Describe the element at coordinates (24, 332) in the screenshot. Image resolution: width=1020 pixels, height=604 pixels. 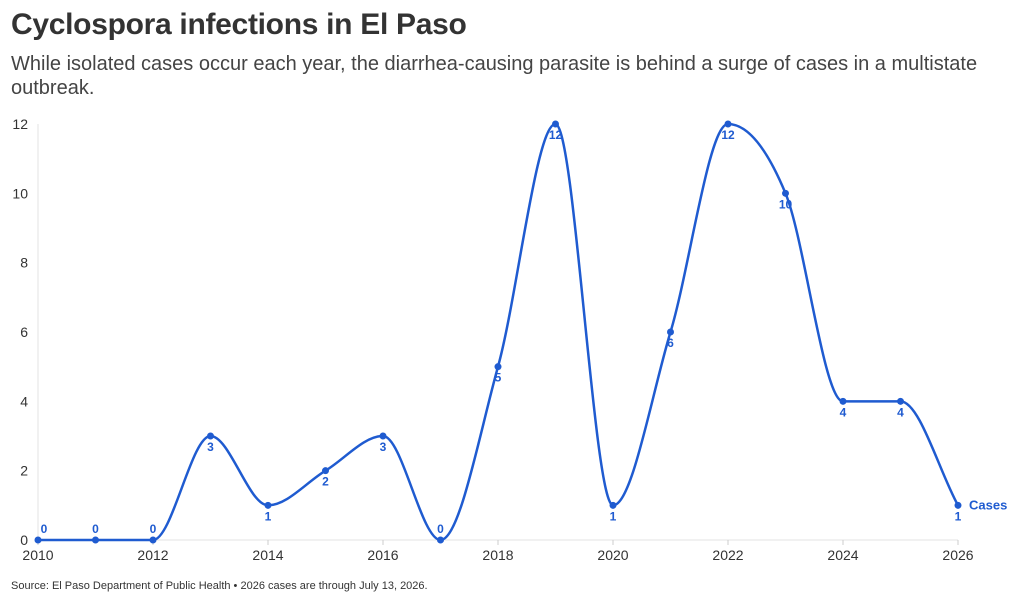
I see `y-tick-label: 6` at that location.